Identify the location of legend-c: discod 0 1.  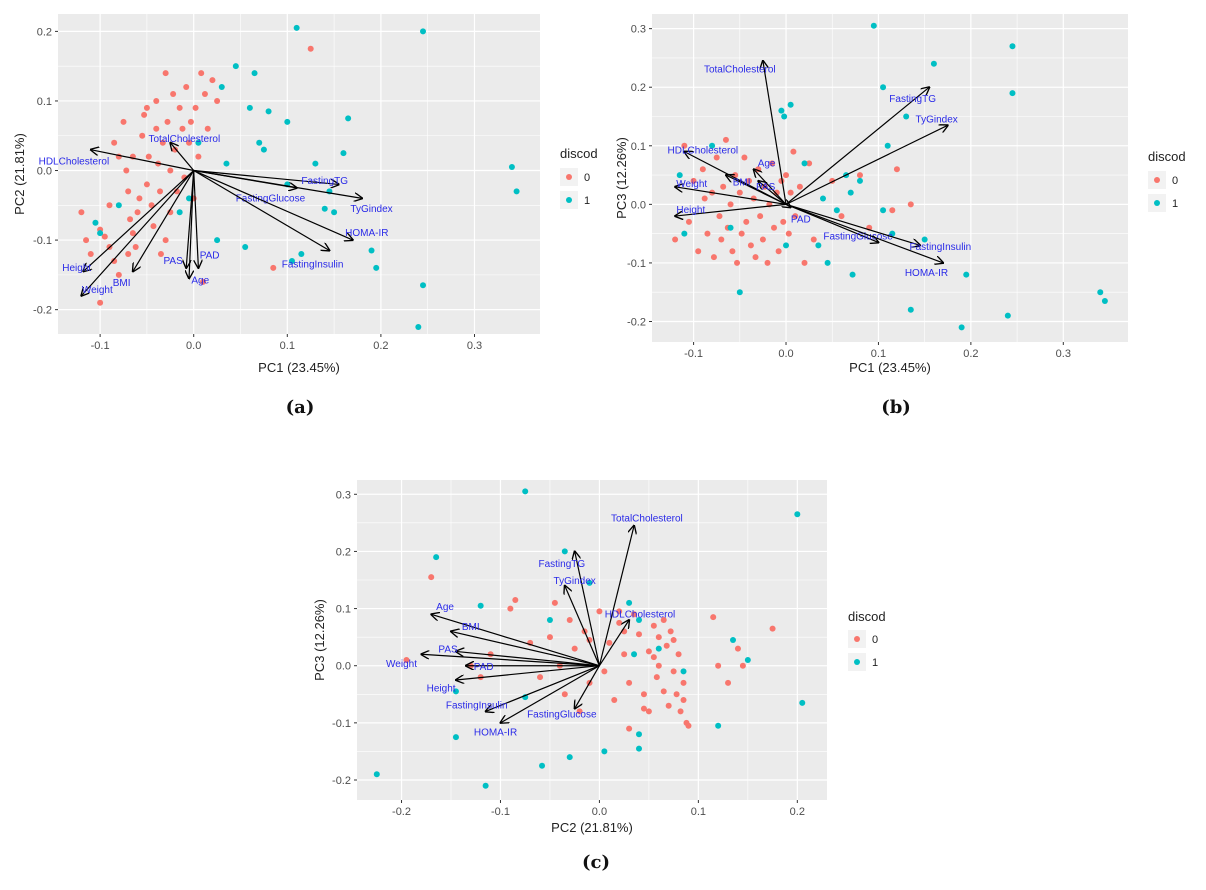
(867, 640).